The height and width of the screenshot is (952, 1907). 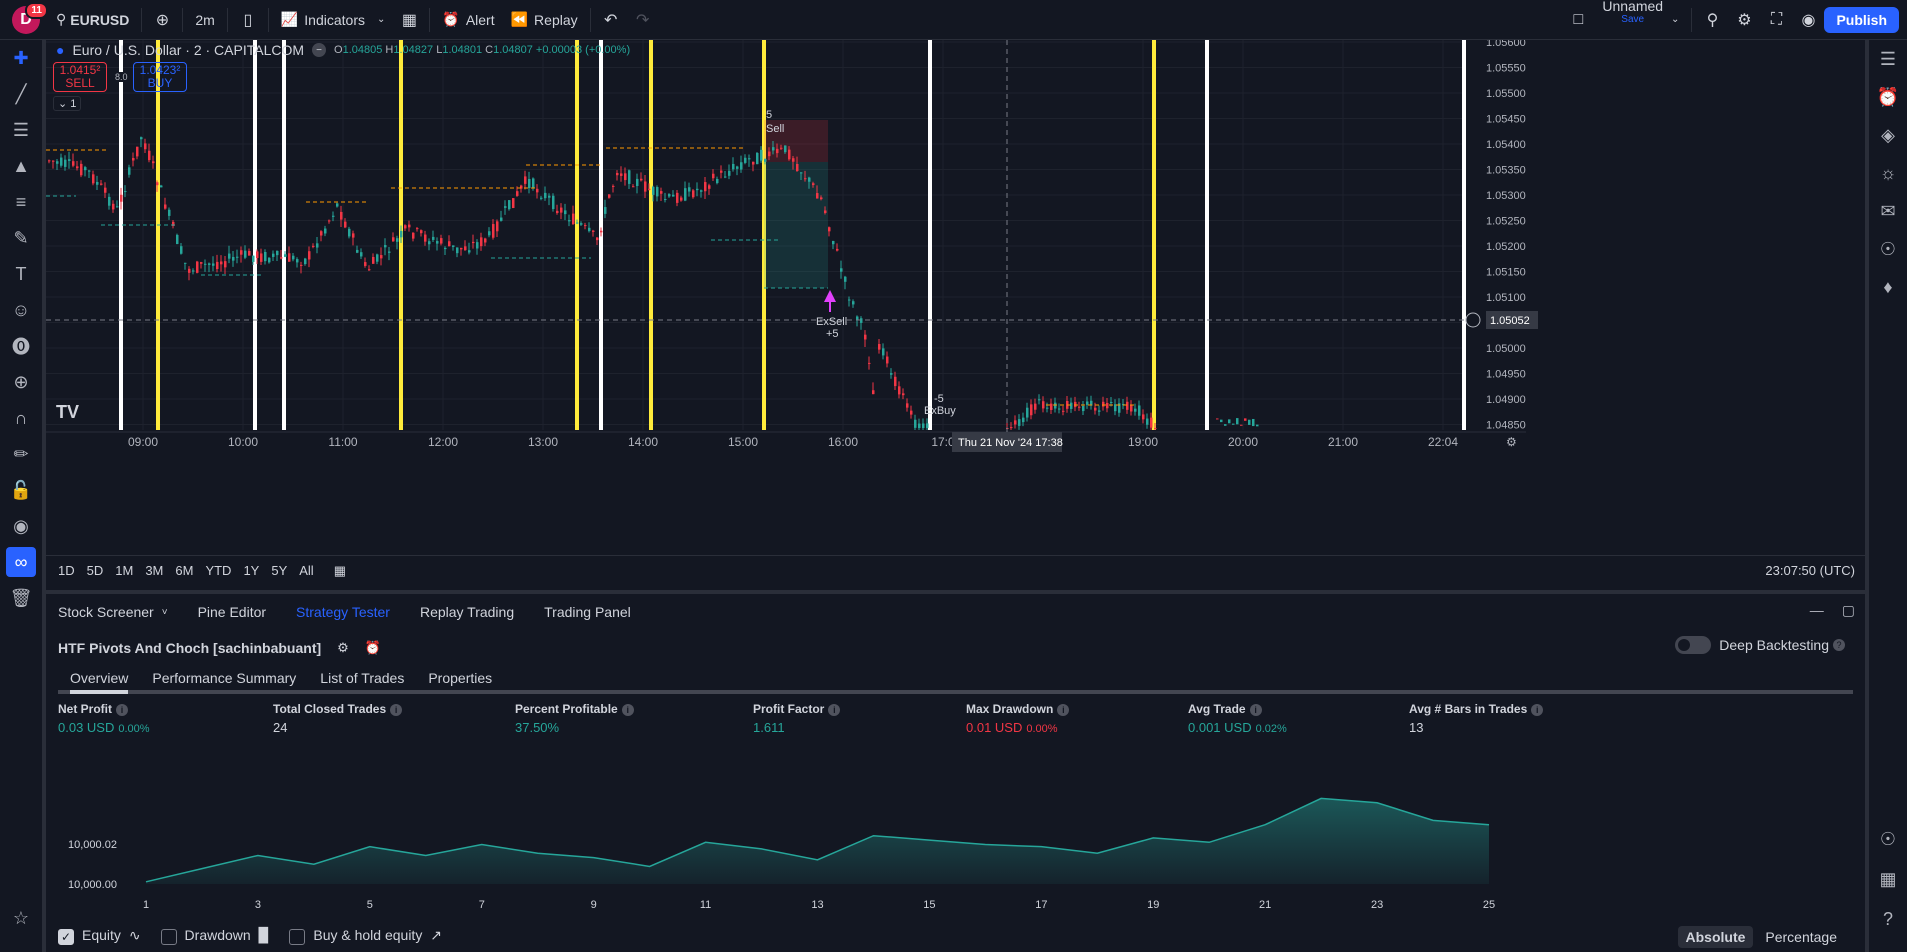 What do you see at coordinates (218, 570) in the screenshot?
I see `range-button: YTD` at bounding box center [218, 570].